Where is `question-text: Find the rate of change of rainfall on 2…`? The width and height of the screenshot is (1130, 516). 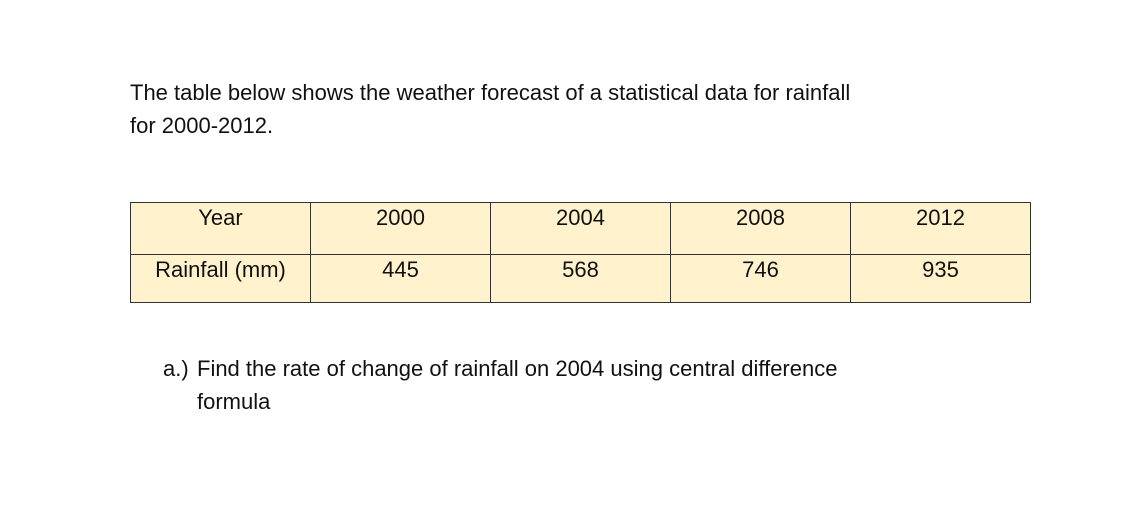
question-text: Find the rate of change of rainfall on 2… is located at coordinates (517, 385).